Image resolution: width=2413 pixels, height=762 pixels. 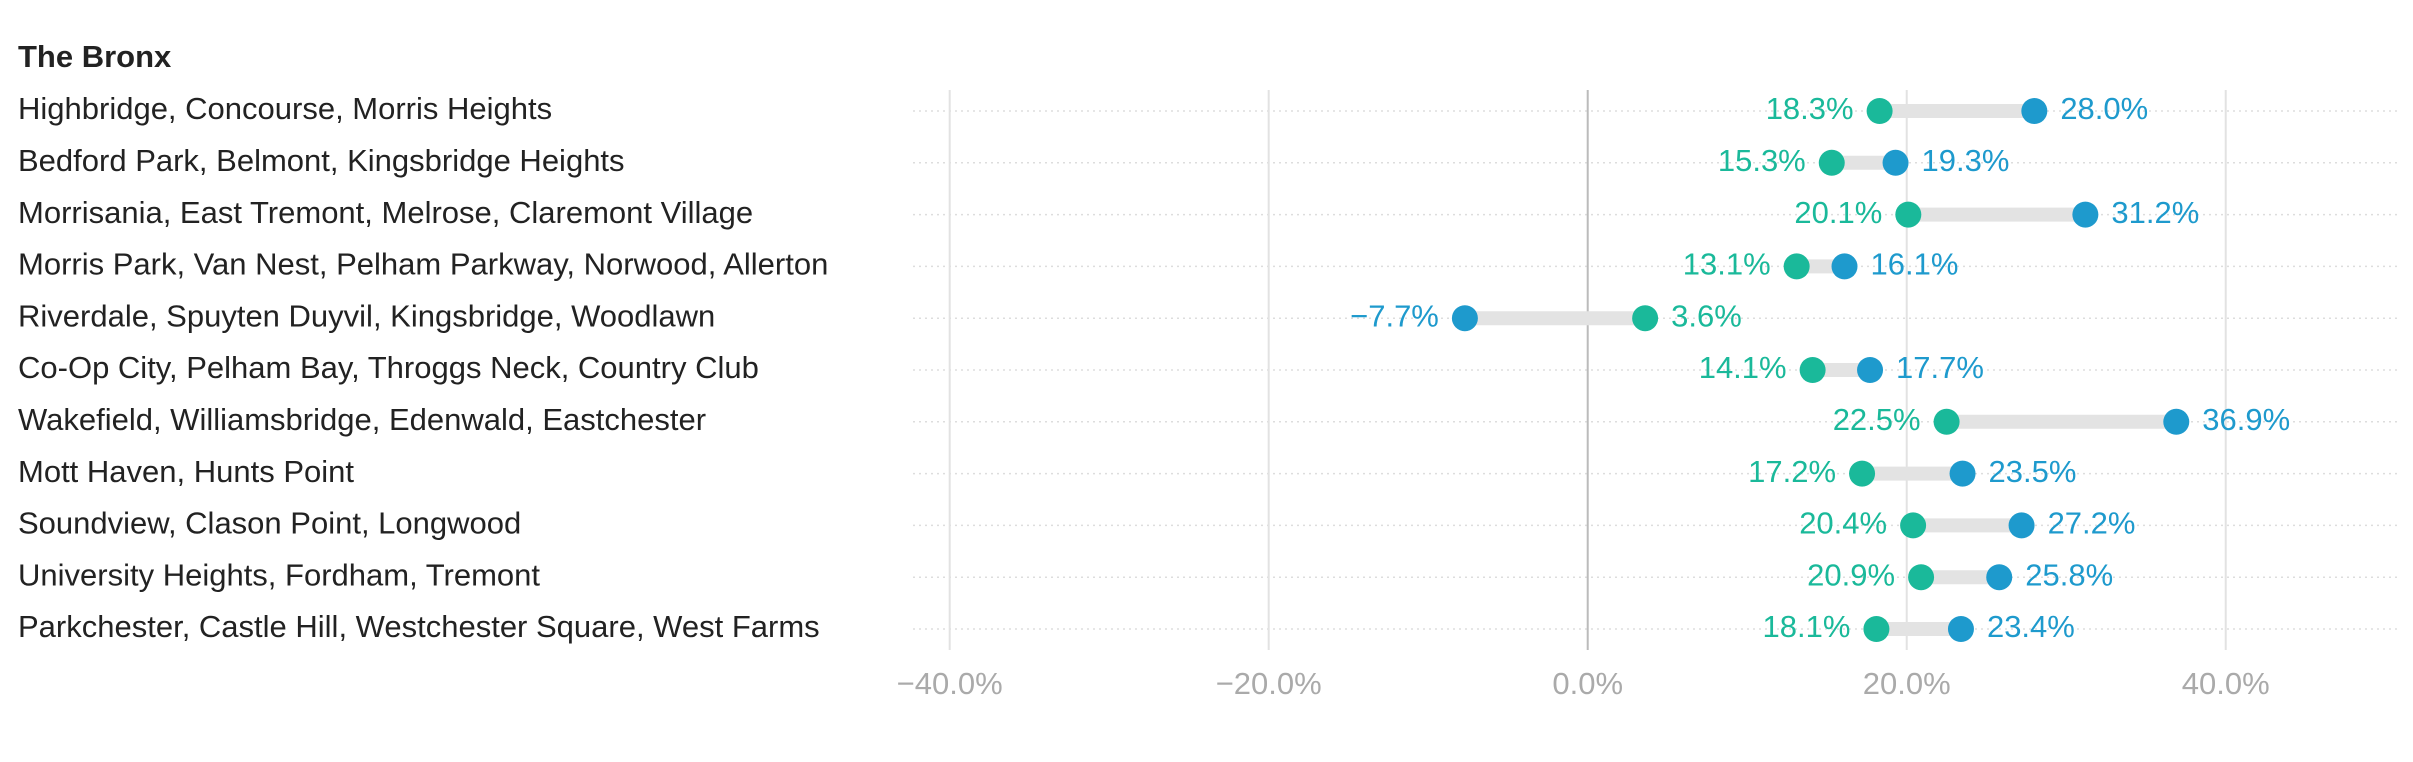 I want to click on value-label: 17.2%, so click(x=1792, y=471).